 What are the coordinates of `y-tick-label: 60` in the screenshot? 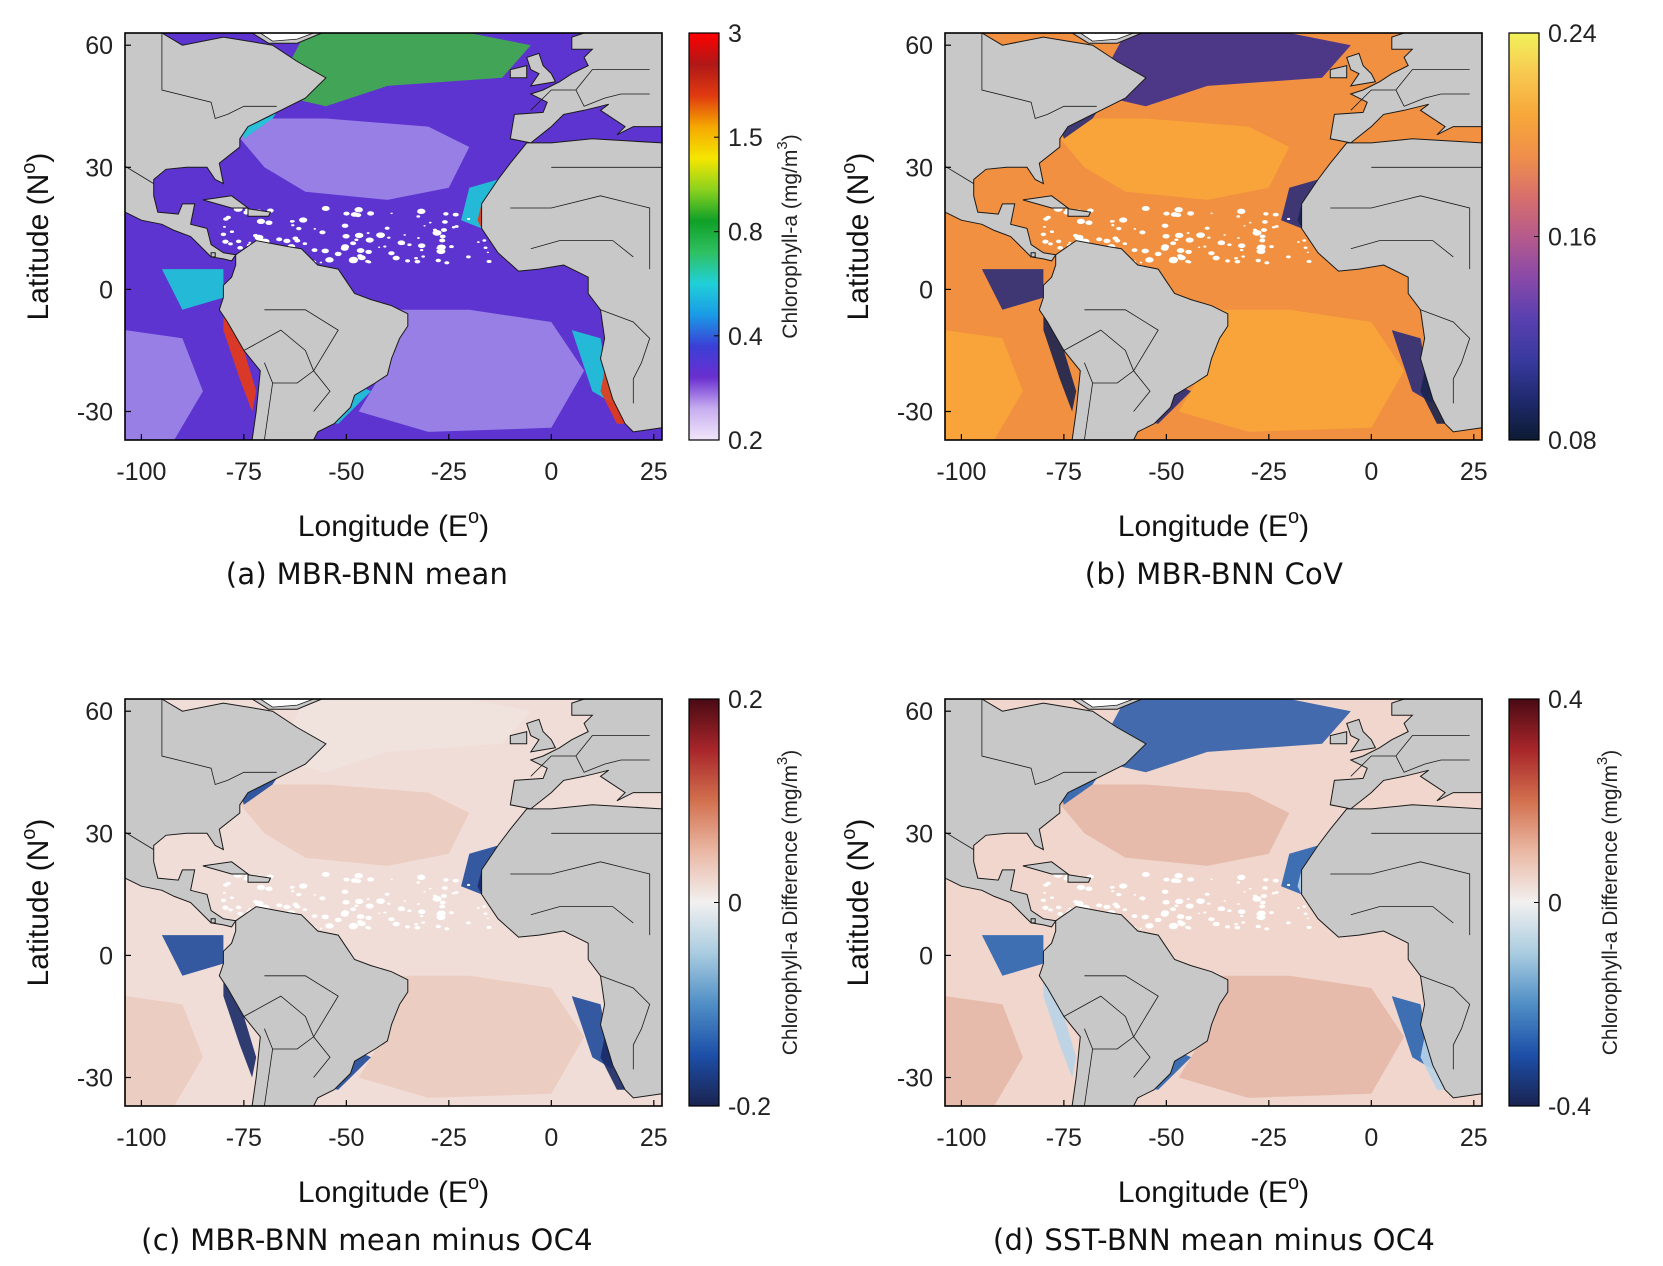 It's located at (919, 712).